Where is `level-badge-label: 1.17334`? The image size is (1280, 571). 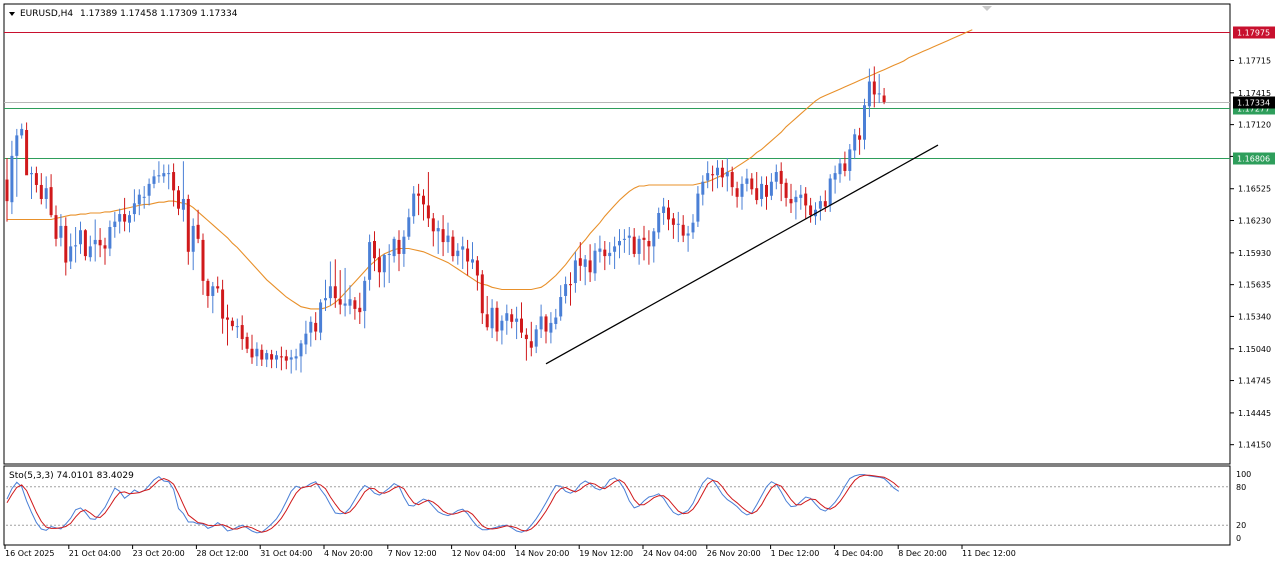
level-badge-label: 1.17334 is located at coordinates (1253, 103).